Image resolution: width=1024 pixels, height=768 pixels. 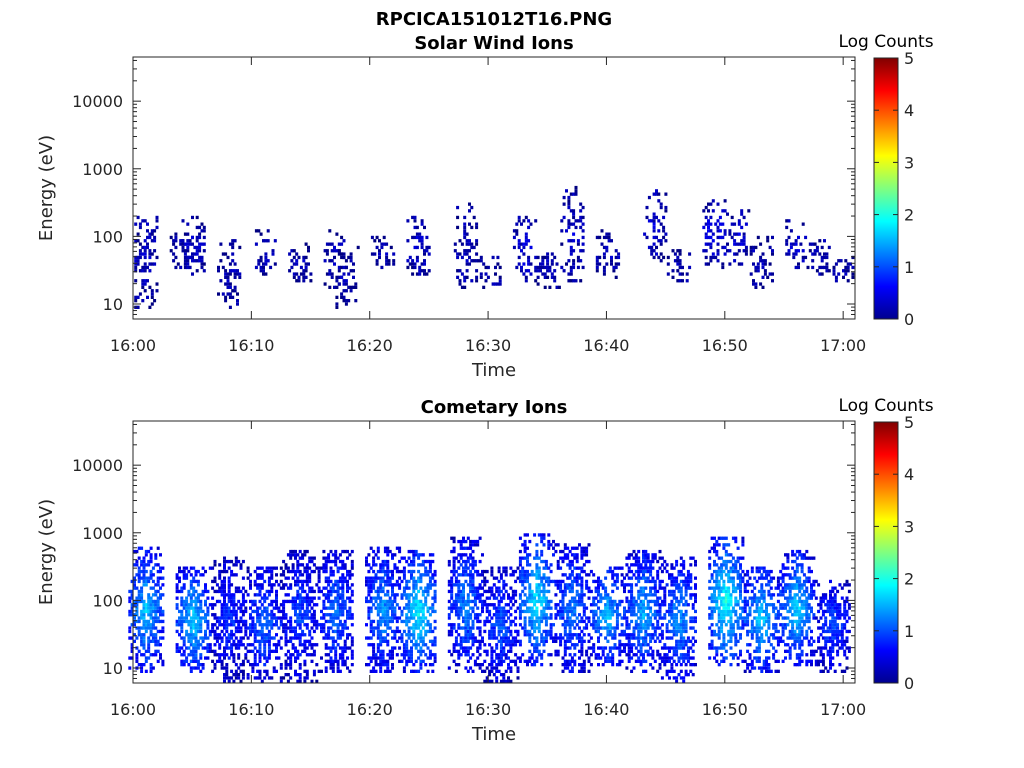 I want to click on y-axis-label: Energy (eV), so click(x=46, y=188).